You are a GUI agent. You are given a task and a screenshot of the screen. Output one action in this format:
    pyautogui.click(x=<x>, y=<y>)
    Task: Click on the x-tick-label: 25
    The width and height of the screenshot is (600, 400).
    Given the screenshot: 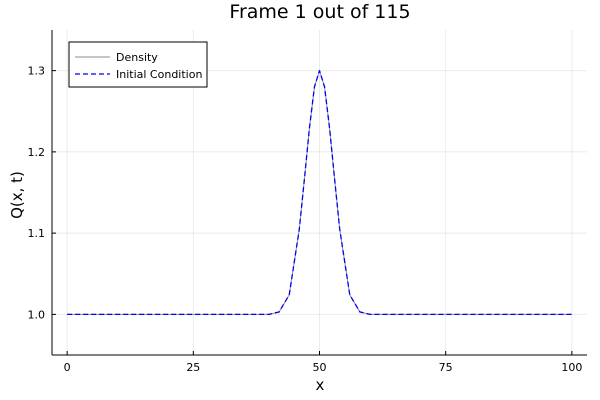 What is the action you would take?
    pyautogui.click(x=193, y=367)
    